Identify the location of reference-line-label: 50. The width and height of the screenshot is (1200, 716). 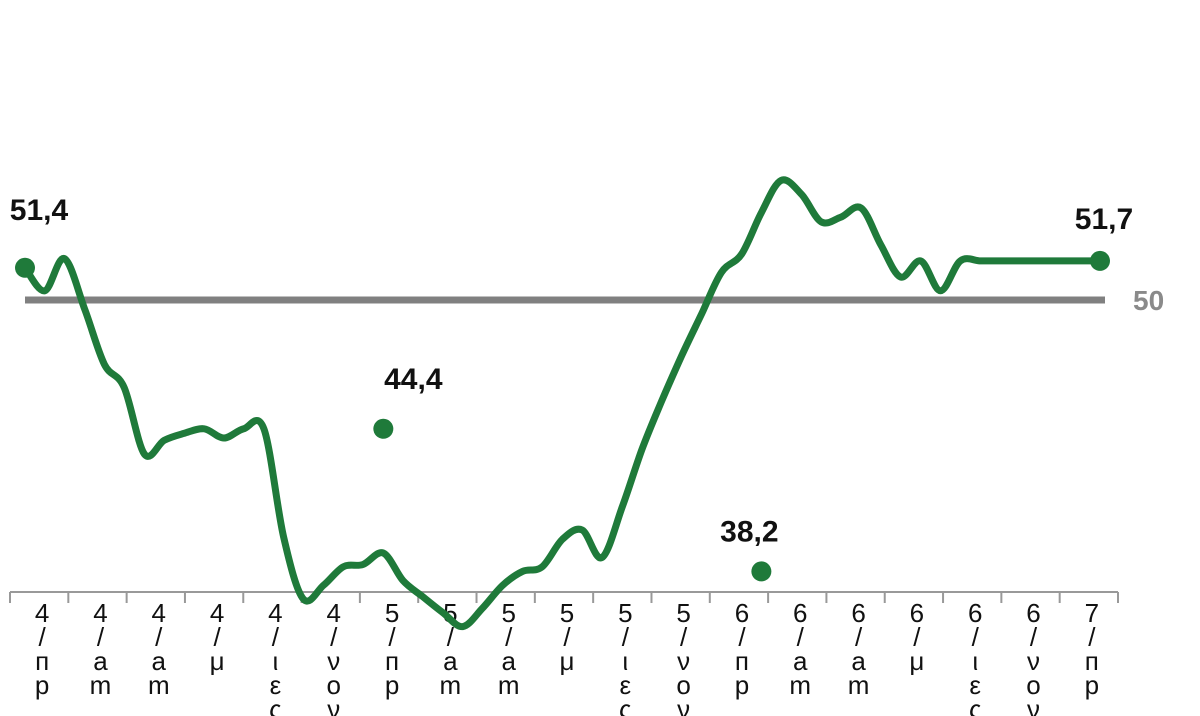
(1148, 300).